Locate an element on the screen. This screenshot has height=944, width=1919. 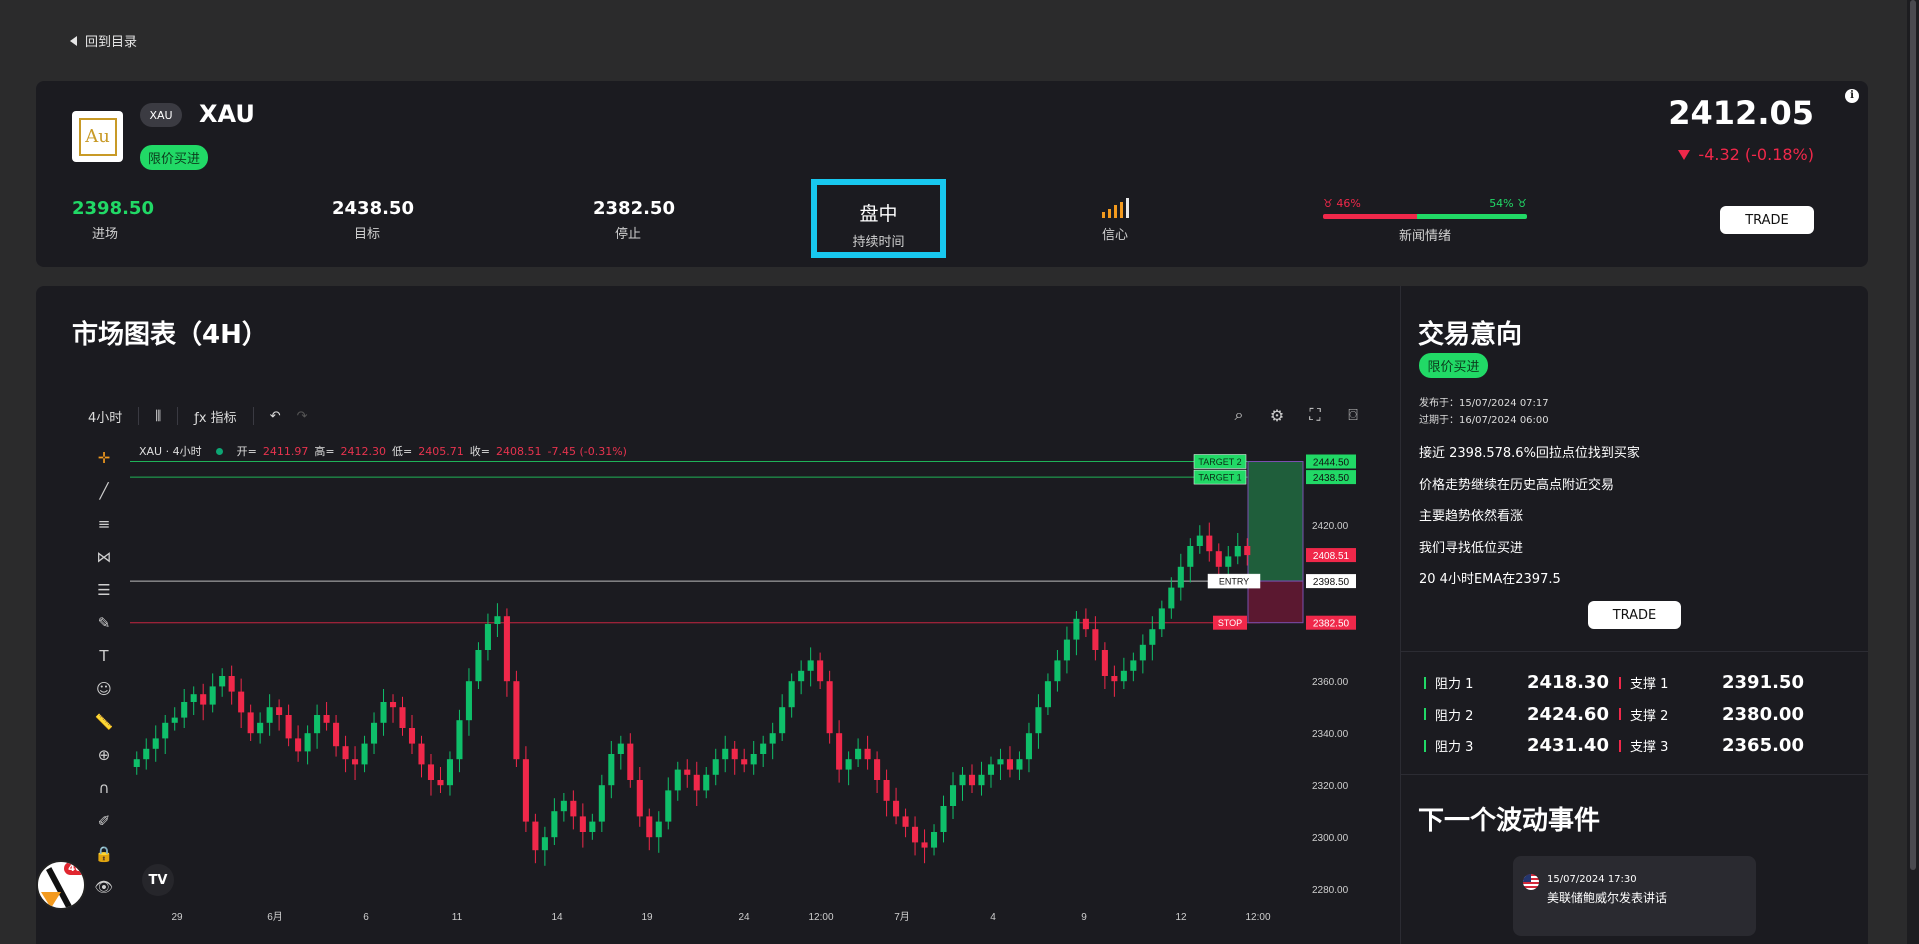
trend-line-icon: ╱ is located at coordinates (104, 491).